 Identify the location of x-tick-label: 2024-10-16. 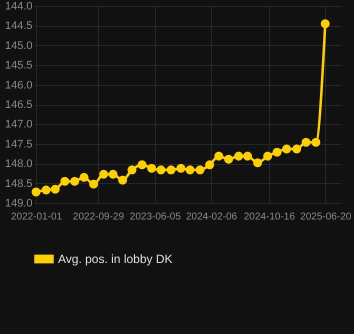
(270, 217).